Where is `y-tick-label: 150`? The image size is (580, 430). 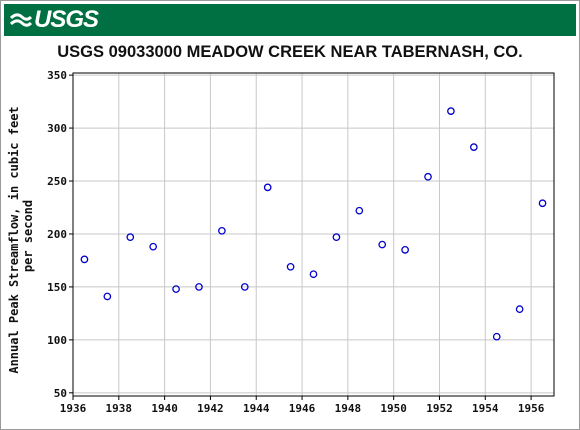 y-tick-label: 150 is located at coordinates (57, 287).